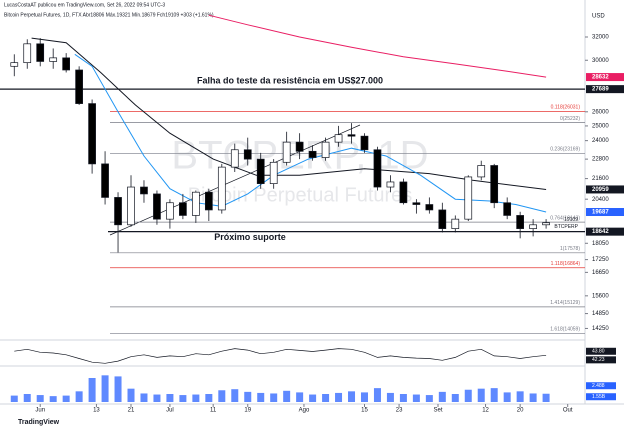 Image resolution: width=624 pixels, height=430 pixels. What do you see at coordinates (599, 397) in the screenshot?
I see `volume-marker-label: 1.55B` at bounding box center [599, 397].